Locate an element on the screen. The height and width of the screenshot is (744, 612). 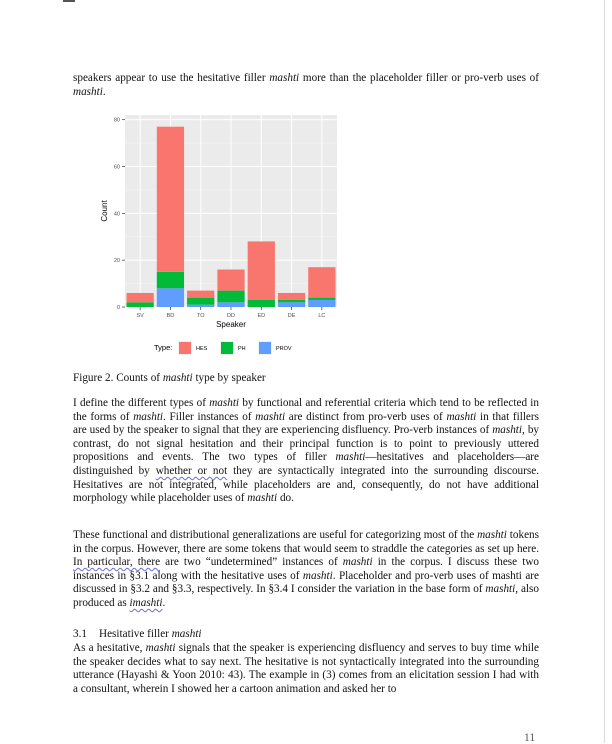
document-top-edge is located at coordinates (306, 4).